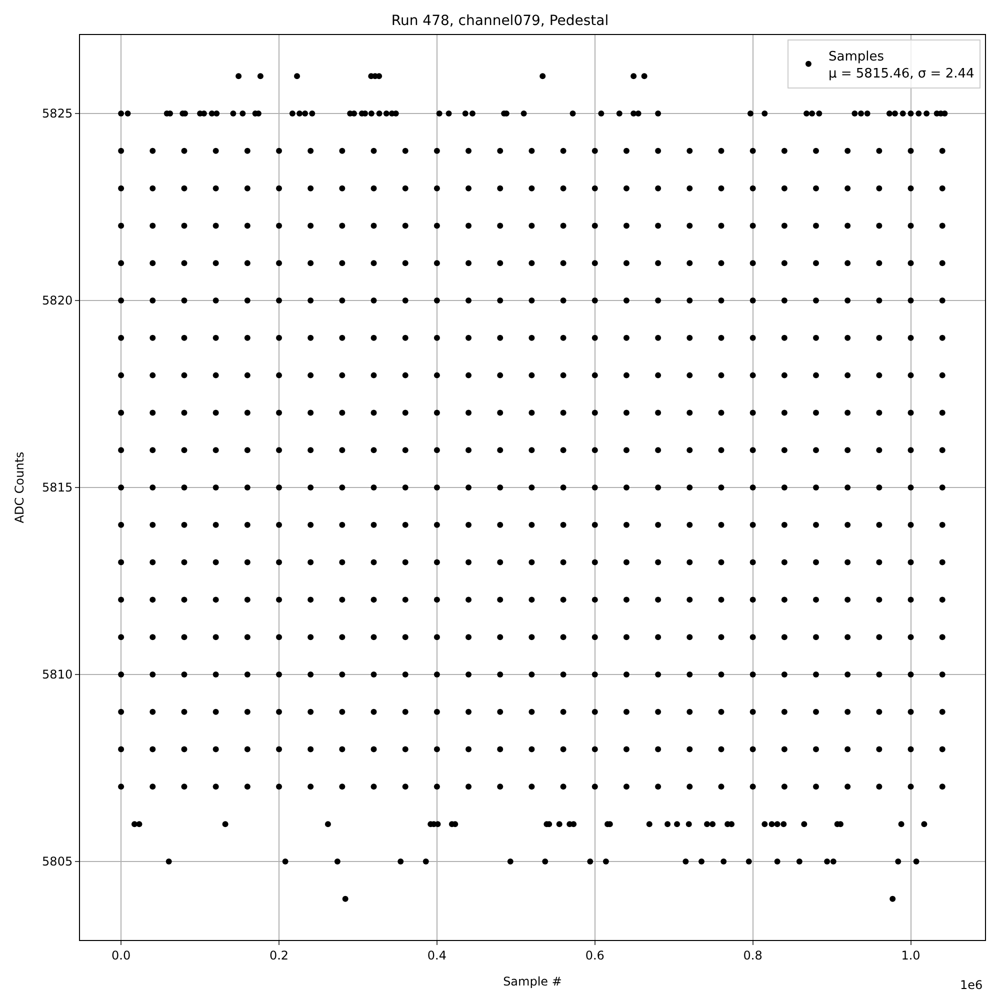  What do you see at coordinates (500, 20) in the screenshot?
I see `chart-title: Run 478, channel079, Pedestal` at bounding box center [500, 20].